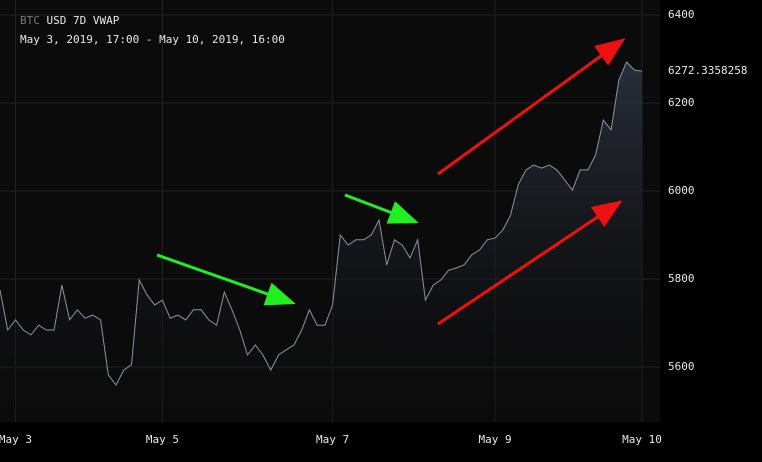 Image resolution: width=762 pixels, height=462 pixels. Describe the element at coordinates (83, 20) in the screenshot. I see `title: USD 7D VWAP` at that location.